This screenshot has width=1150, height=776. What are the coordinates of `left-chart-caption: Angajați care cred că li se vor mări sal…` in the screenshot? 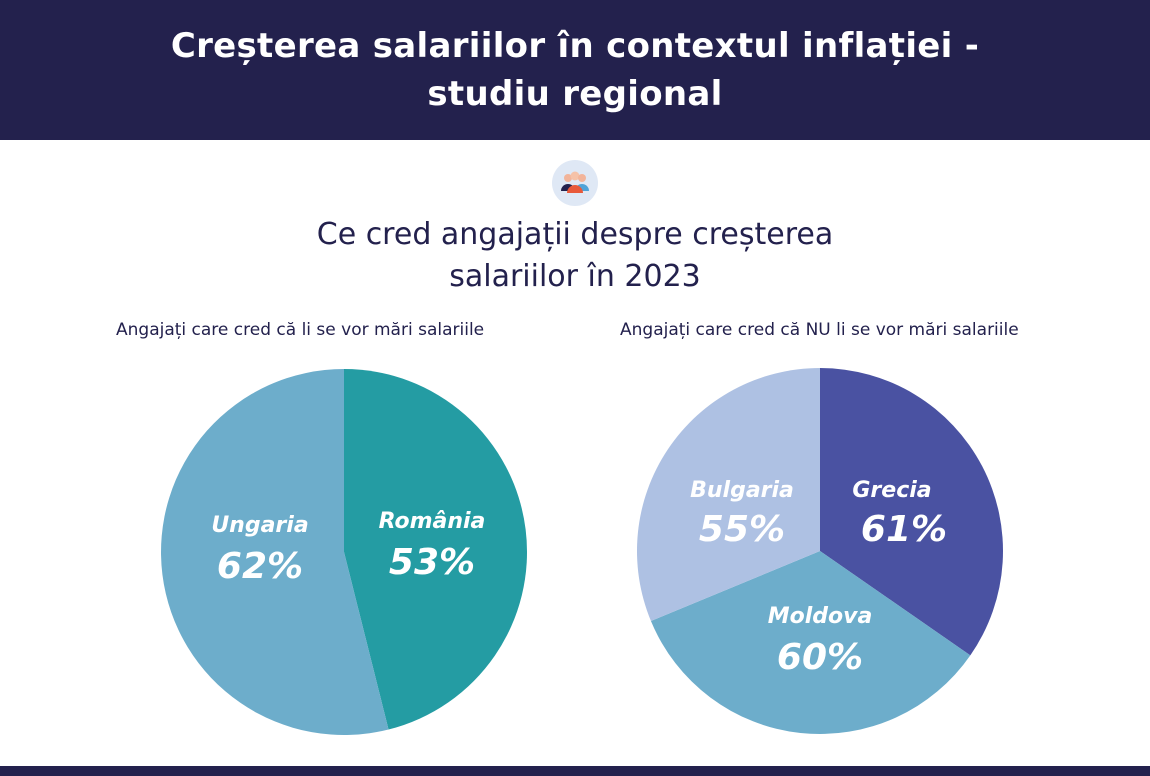 It's located at (300, 330).